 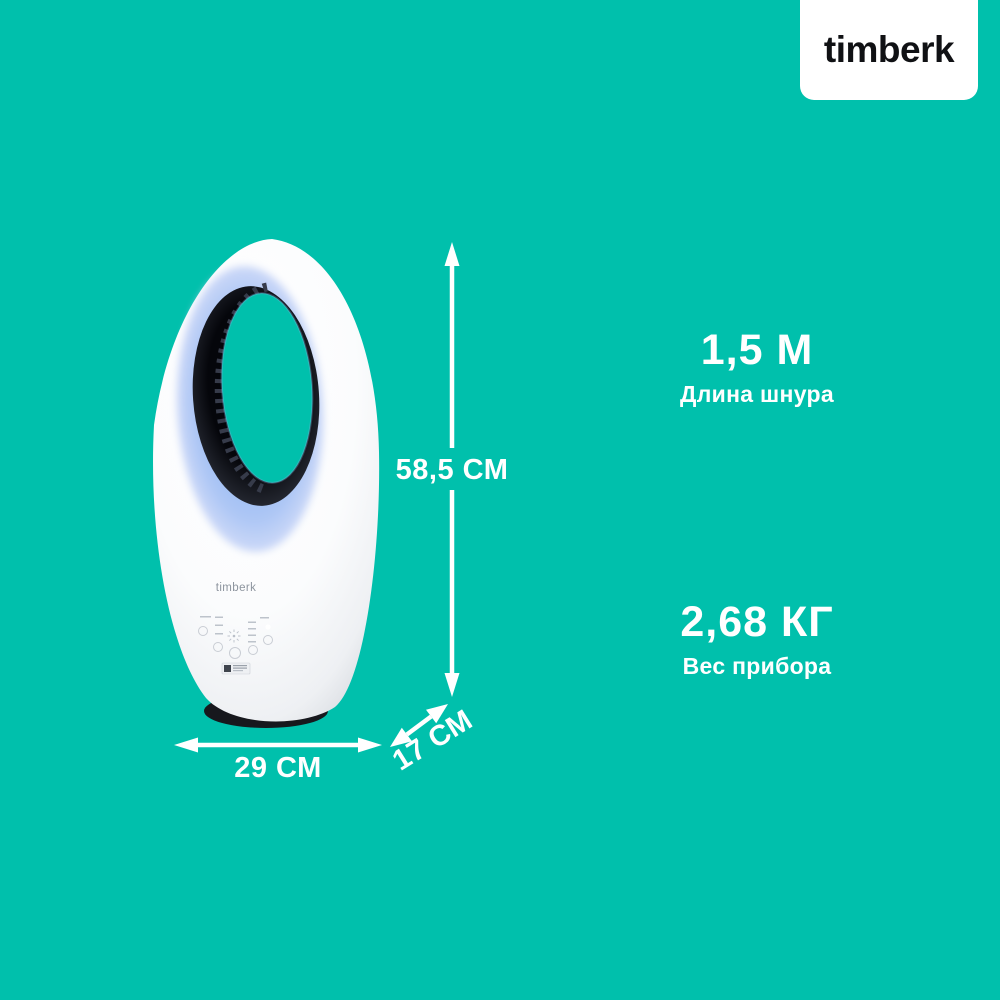 What do you see at coordinates (218, 647) in the screenshot?
I see `speed-button` at bounding box center [218, 647].